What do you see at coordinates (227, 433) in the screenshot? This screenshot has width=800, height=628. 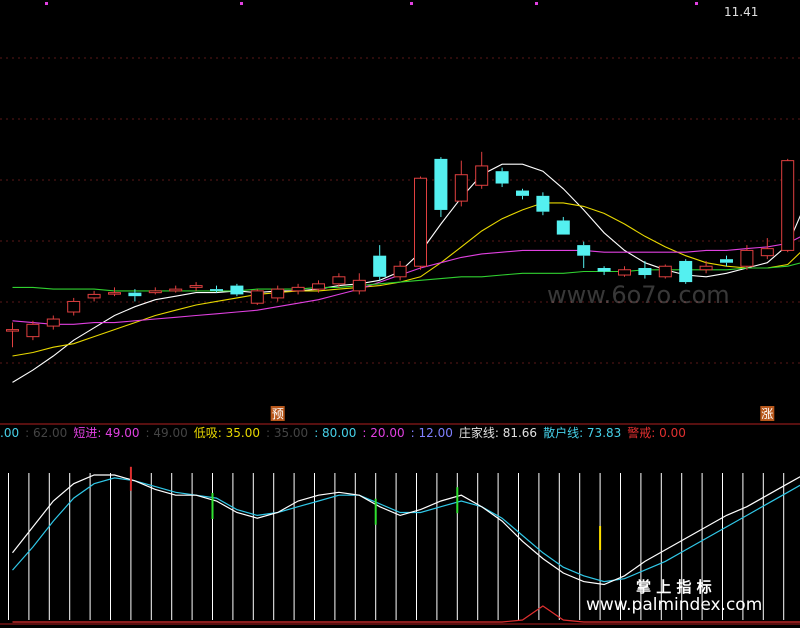 I see `indicator-label-4: 低吸: 35.00` at bounding box center [227, 433].